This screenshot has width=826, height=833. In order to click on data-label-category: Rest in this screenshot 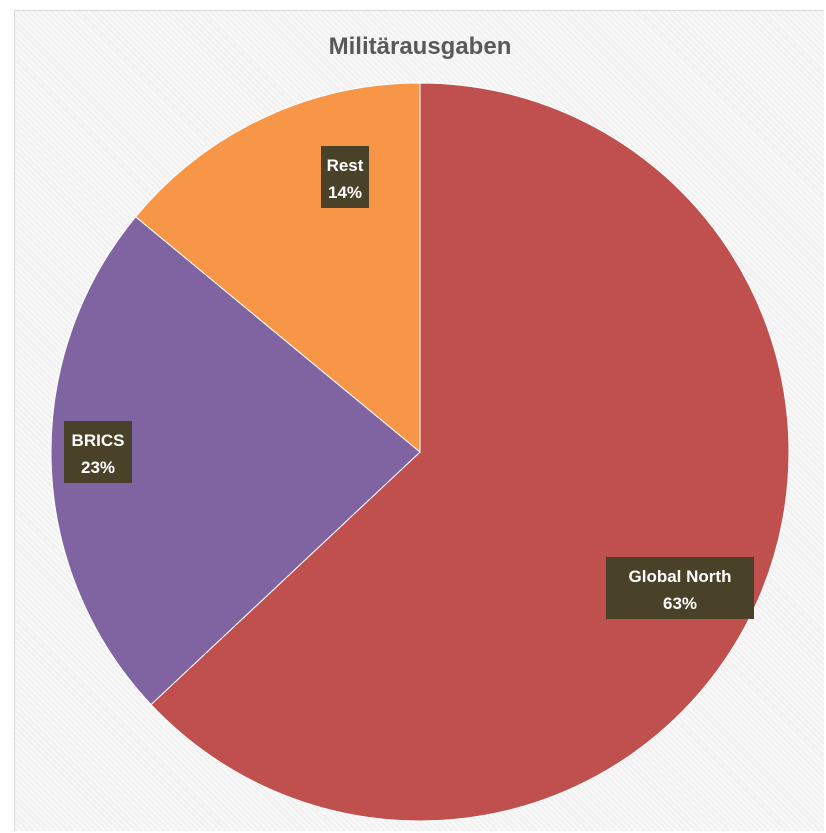, I will do `click(345, 165)`.